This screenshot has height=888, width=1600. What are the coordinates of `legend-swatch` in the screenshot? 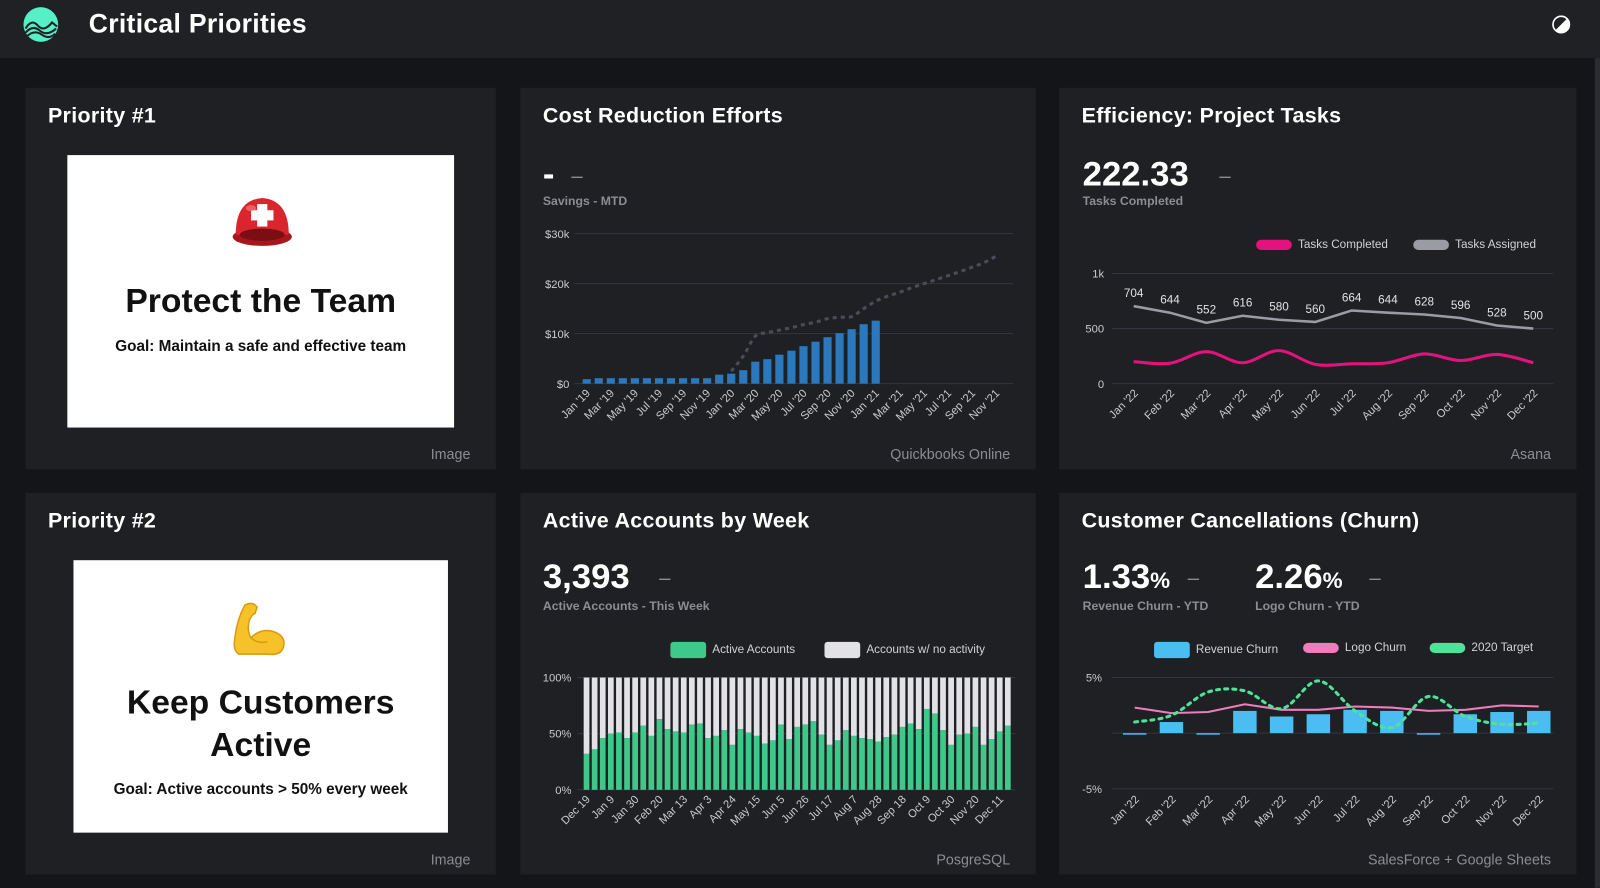 It's located at (1447, 648).